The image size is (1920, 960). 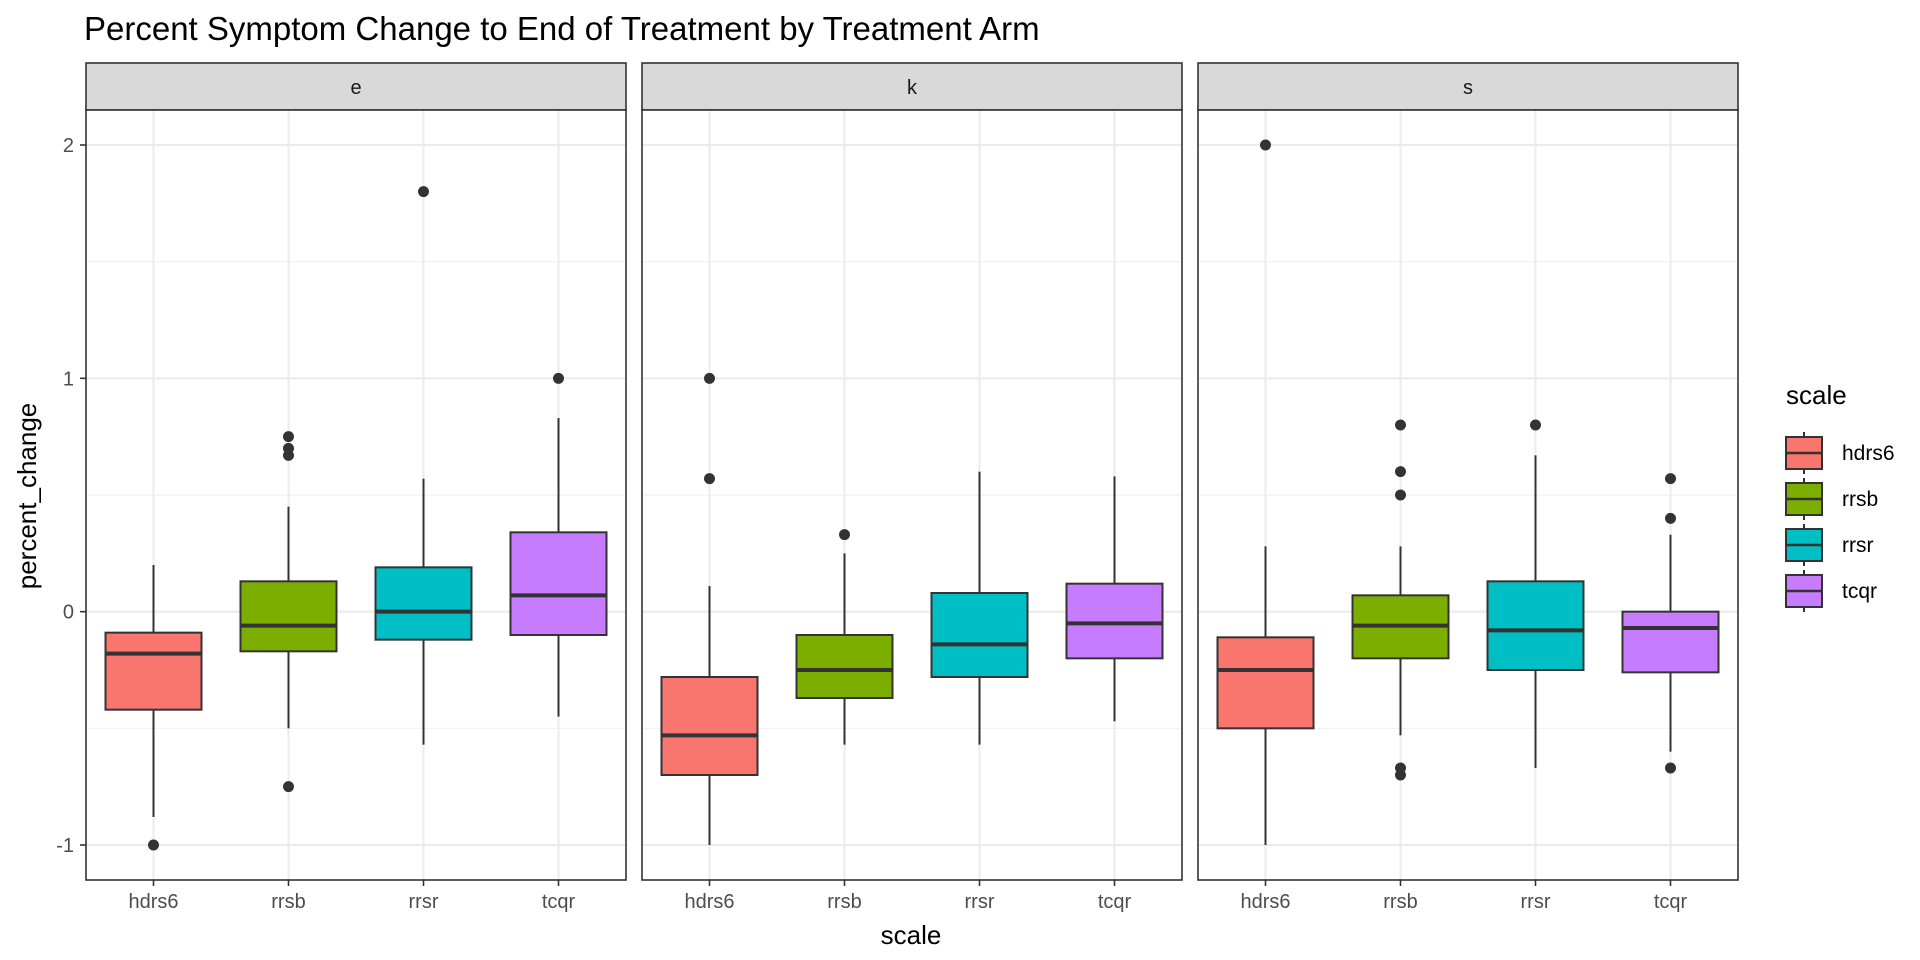 I want to click on legend-label-rrsr: rrsr, so click(x=1857, y=545).